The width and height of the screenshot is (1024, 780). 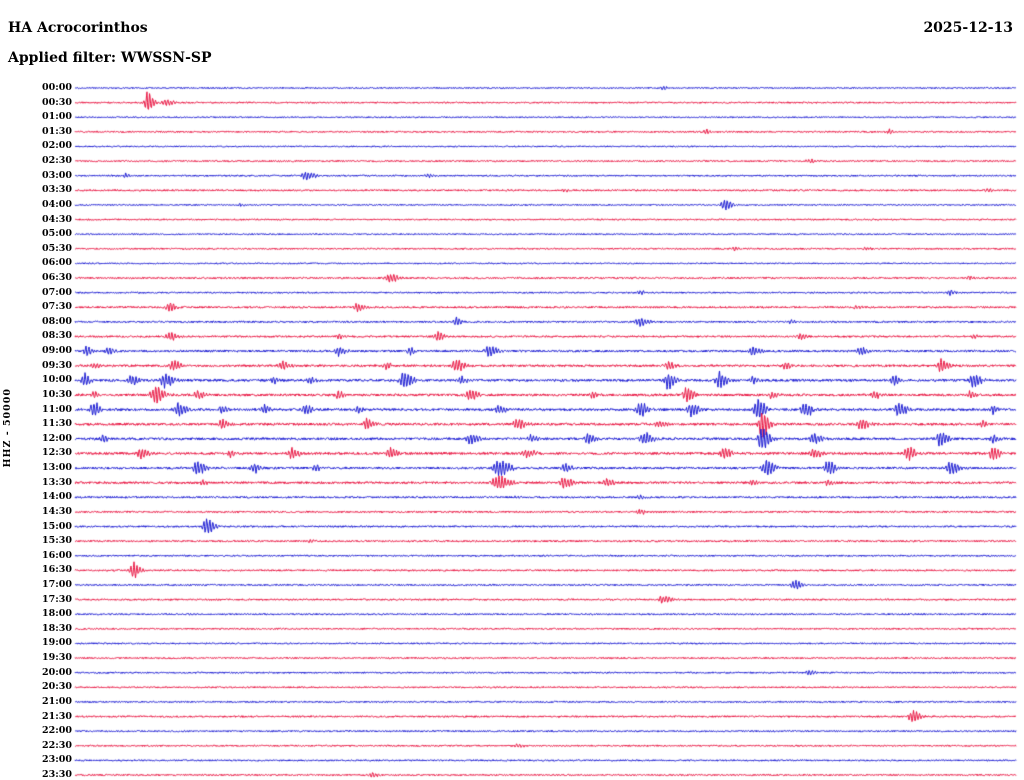 I want to click on time-label: 15:30, so click(x=57, y=541).